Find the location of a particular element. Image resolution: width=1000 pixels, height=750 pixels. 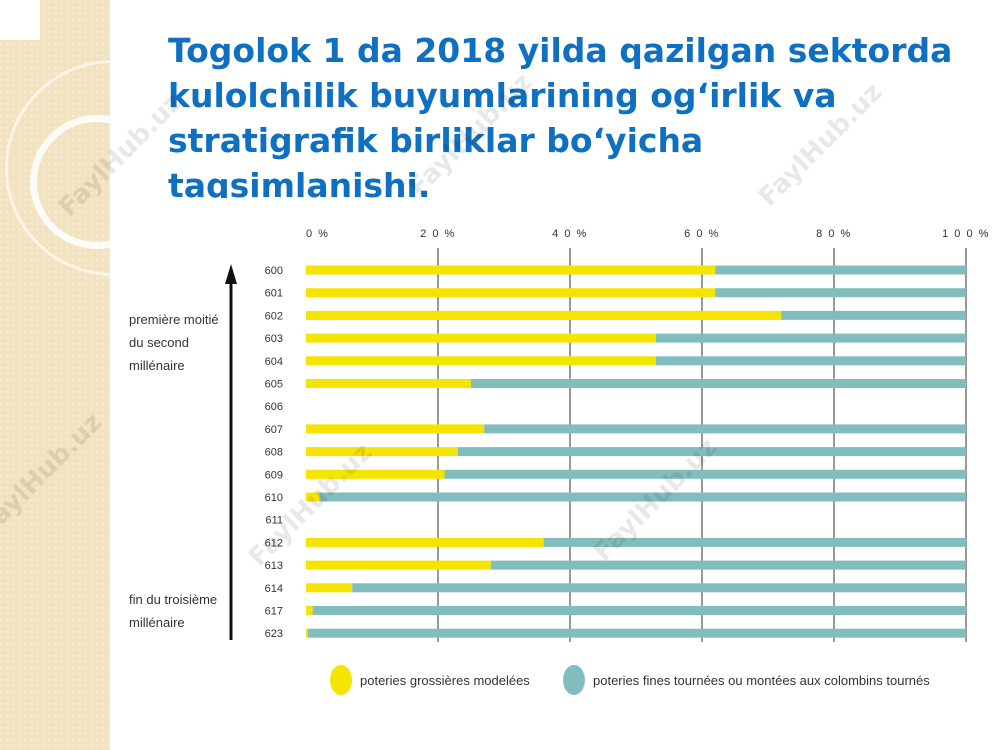

category-label: 613 is located at coordinates (274, 566).